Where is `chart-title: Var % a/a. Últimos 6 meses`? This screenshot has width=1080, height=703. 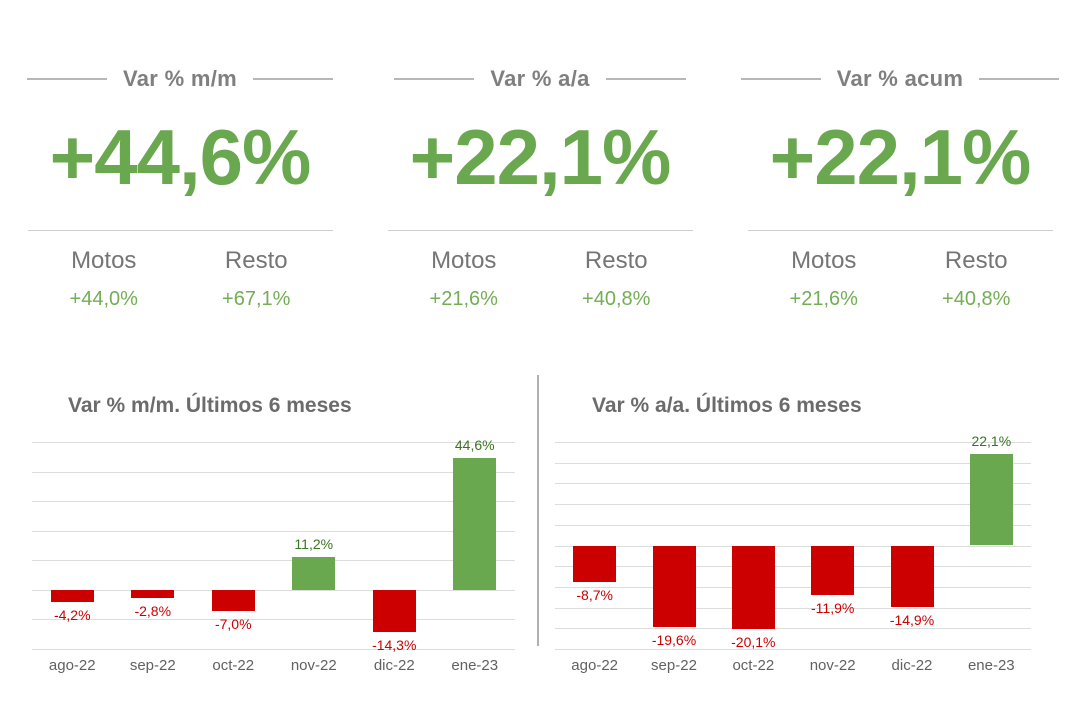
chart-title: Var % a/a. Últimos 6 meses is located at coordinates (727, 405).